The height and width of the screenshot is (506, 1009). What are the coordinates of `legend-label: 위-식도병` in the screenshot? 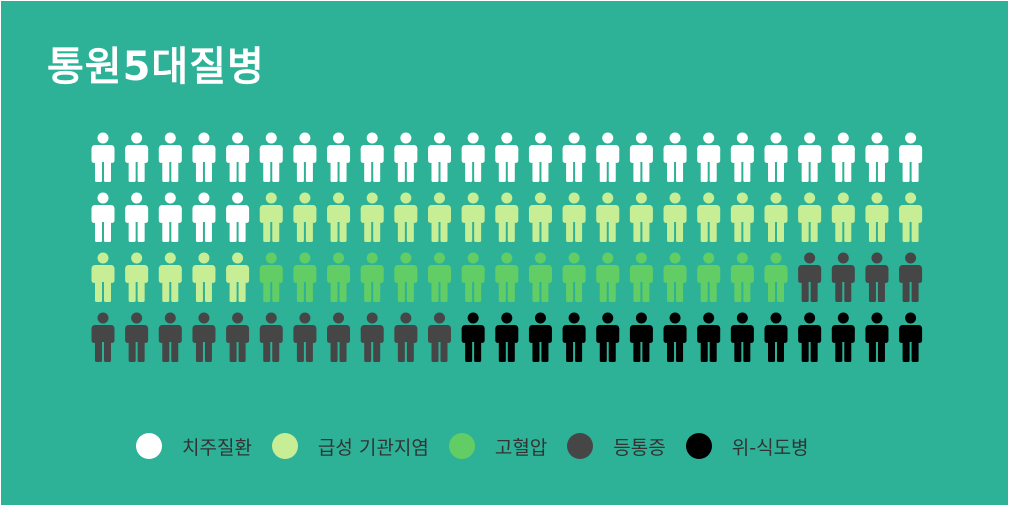 It's located at (770, 447).